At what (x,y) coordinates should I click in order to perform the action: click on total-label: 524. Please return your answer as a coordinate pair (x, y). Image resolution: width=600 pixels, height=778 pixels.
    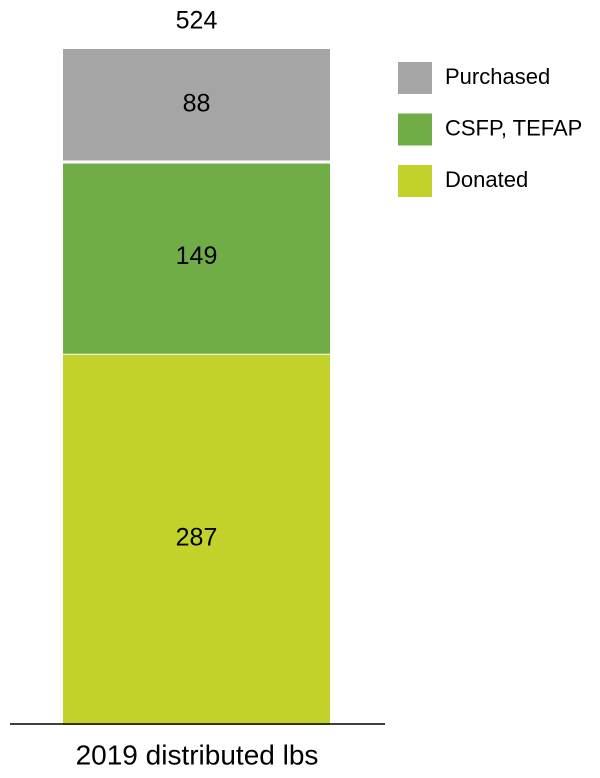
    Looking at the image, I should click on (197, 21).